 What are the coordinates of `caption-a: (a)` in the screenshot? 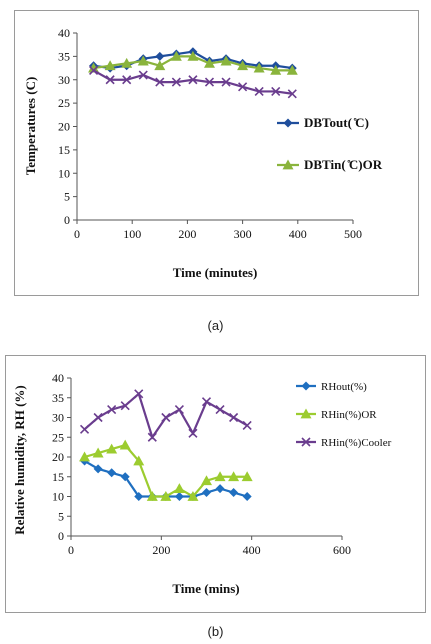 It's located at (215, 325).